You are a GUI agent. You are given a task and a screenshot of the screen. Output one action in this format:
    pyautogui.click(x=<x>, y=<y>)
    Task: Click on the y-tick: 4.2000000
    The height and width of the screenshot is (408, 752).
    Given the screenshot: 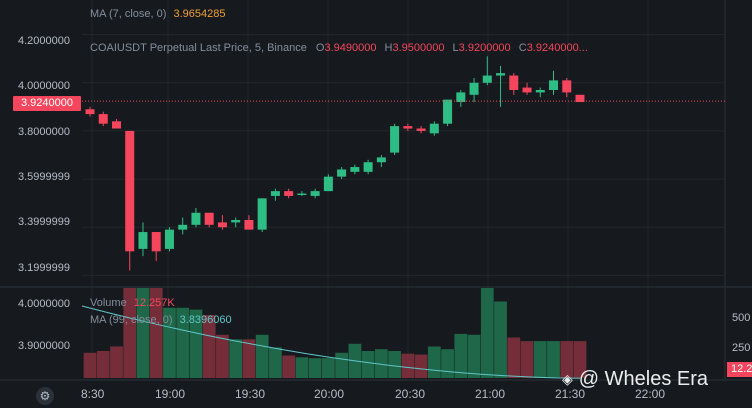 What is the action you would take?
    pyautogui.click(x=44, y=41)
    